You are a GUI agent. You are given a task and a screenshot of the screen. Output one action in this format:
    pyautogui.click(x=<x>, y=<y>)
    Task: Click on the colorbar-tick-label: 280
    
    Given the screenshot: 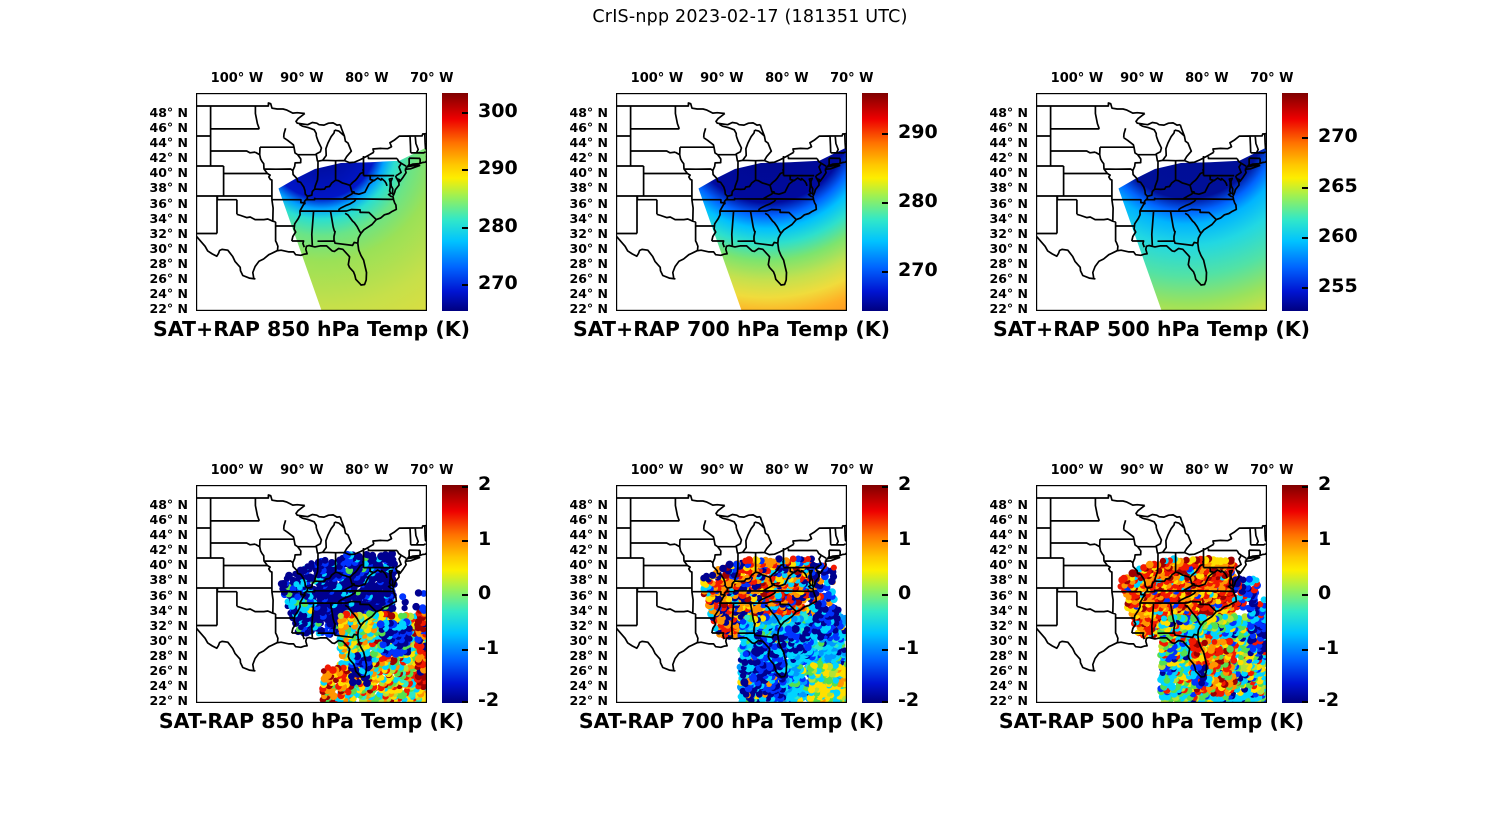 What is the action you would take?
    pyautogui.click(x=918, y=201)
    